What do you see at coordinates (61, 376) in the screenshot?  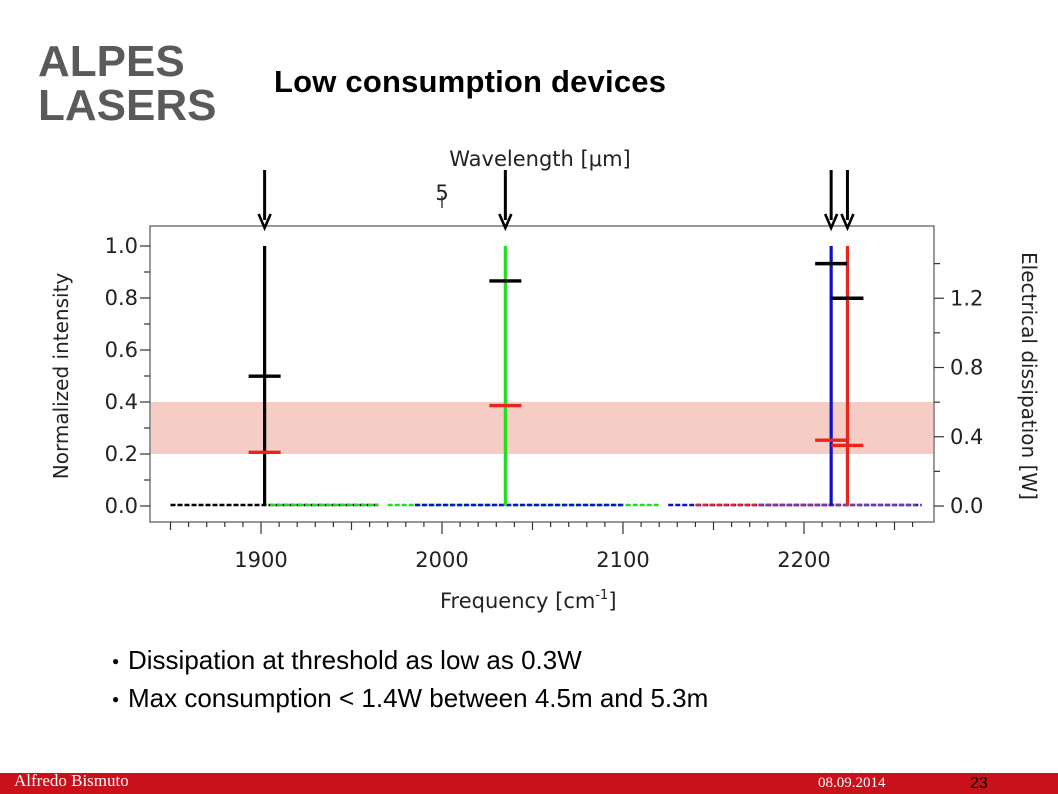 I see `y-axis-label: Normalized intensity` at bounding box center [61, 376].